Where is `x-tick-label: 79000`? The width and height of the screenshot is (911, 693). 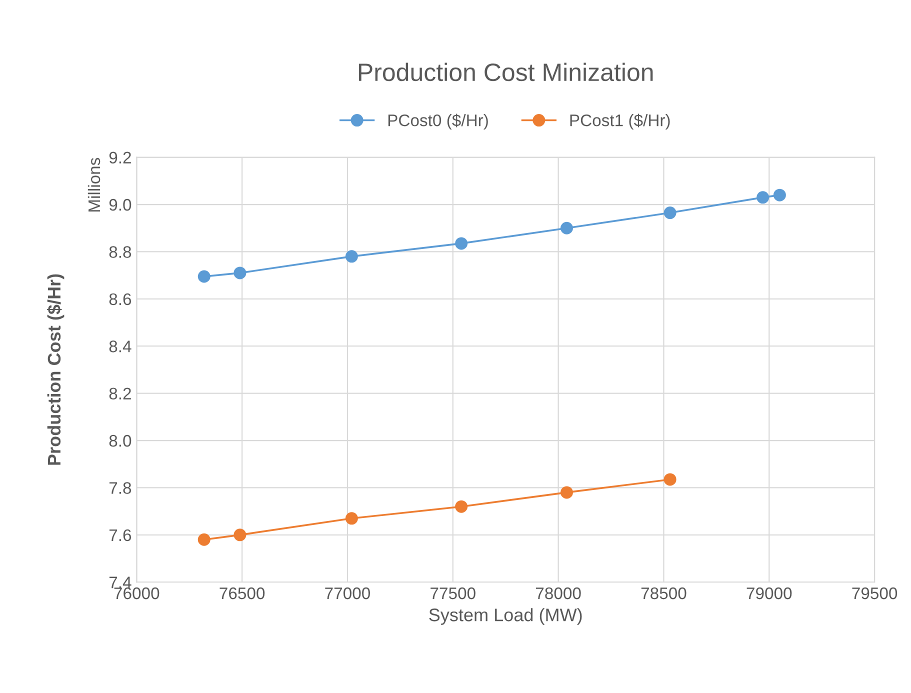
x-tick-label: 79000 is located at coordinates (769, 593).